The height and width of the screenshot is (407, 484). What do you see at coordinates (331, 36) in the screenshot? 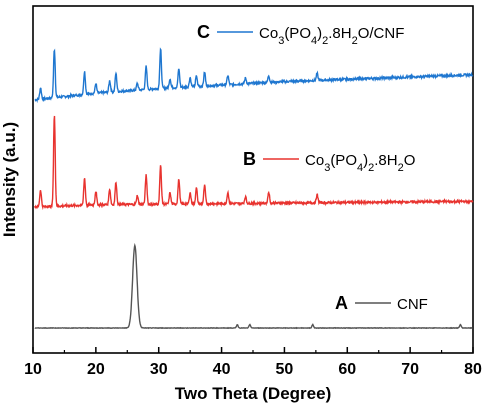
I see `legend-label: Co3(PO4)2.8H2O/CNF` at bounding box center [331, 36].